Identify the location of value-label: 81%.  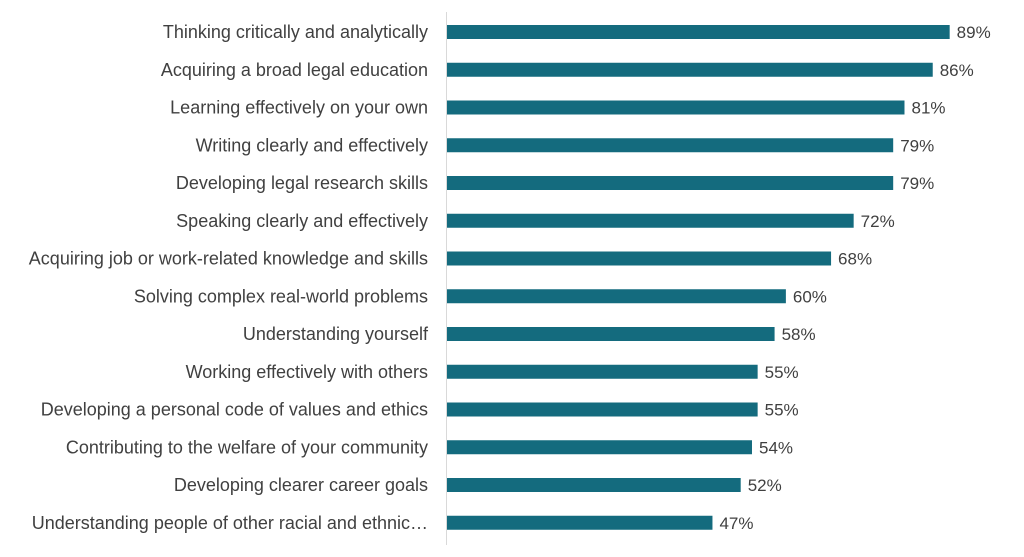
(928, 108).